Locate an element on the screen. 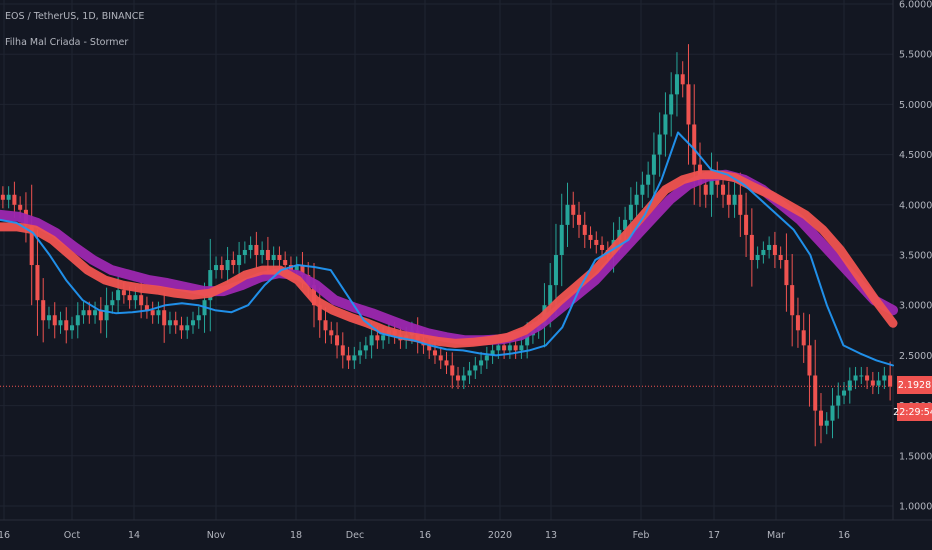 Image resolution: width=932 pixels, height=550 pixels. last-price-badge: 2.1928 is located at coordinates (914, 385).